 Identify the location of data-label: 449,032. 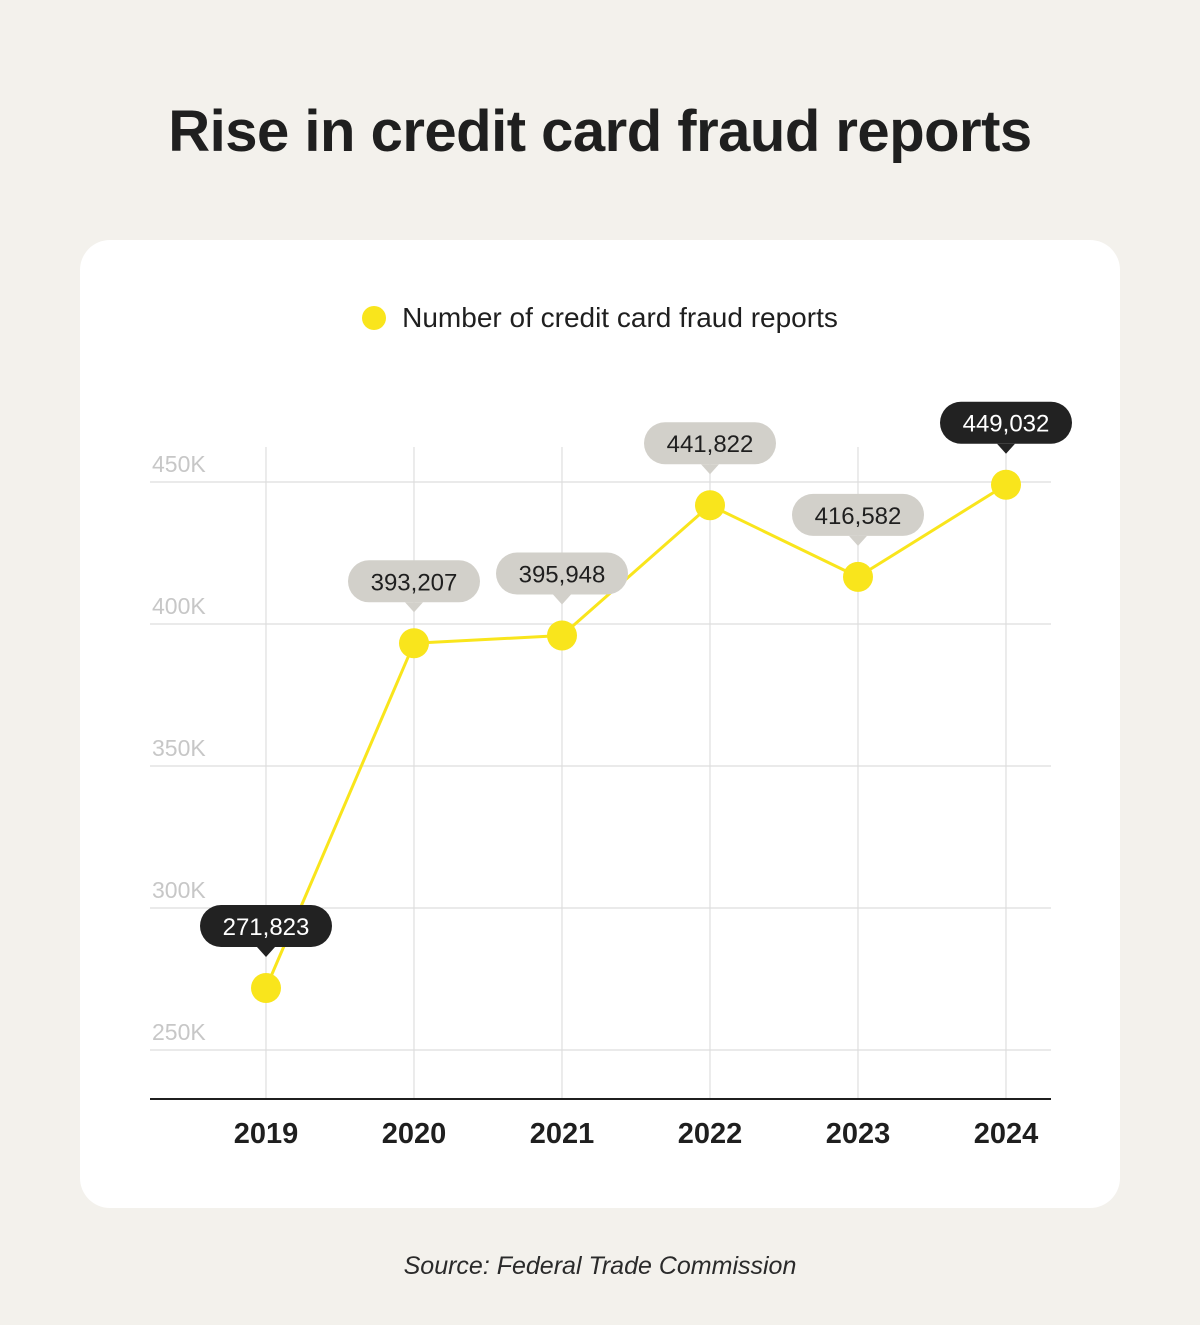
(1006, 424).